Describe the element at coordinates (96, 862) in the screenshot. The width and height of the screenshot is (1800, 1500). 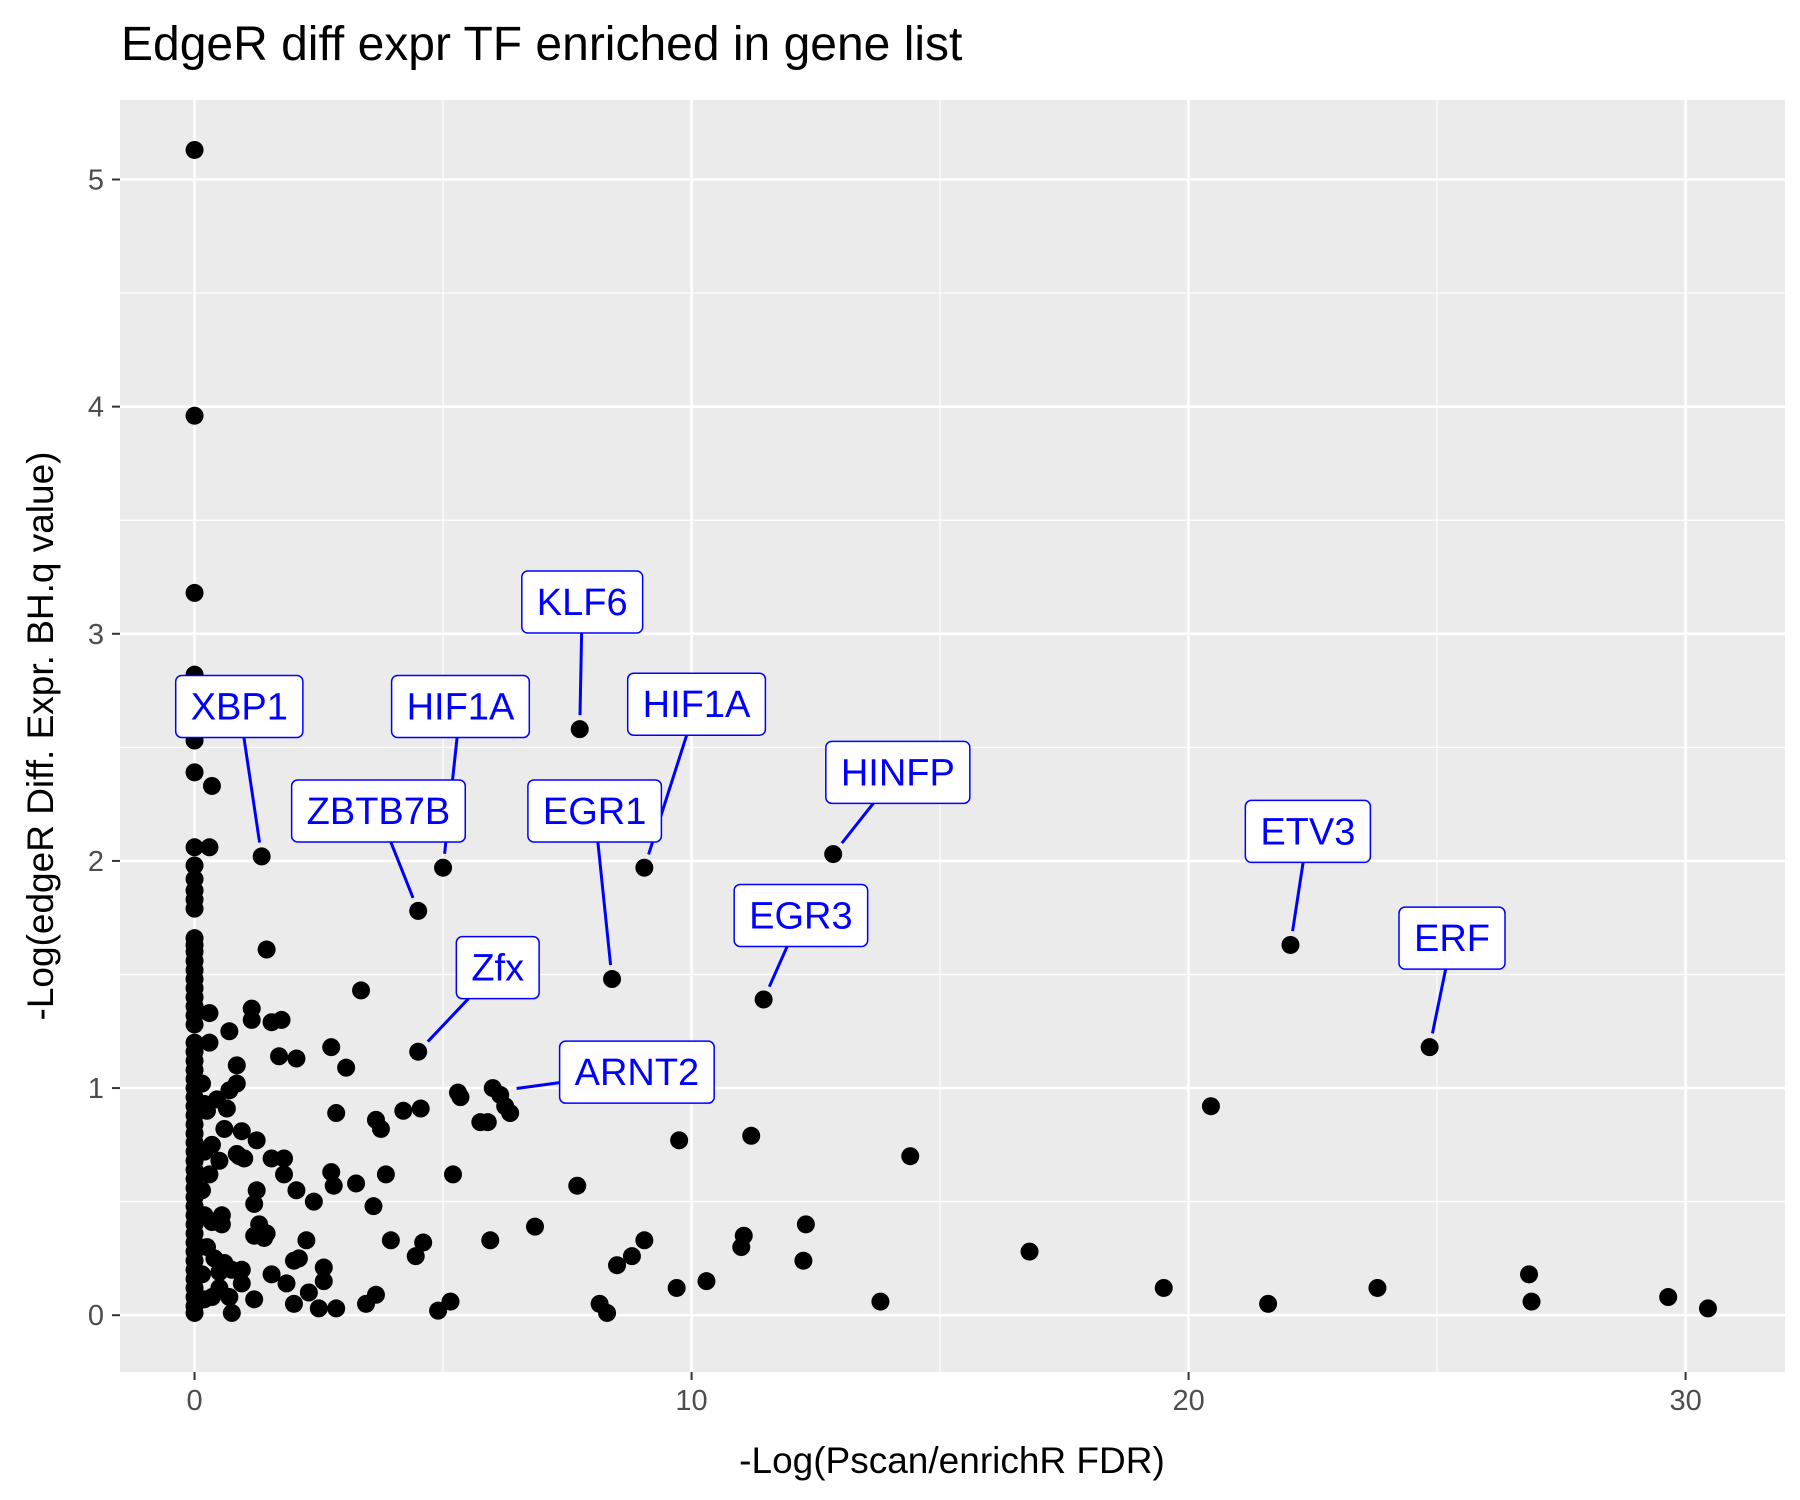
I see `y-tick-label: 2` at that location.